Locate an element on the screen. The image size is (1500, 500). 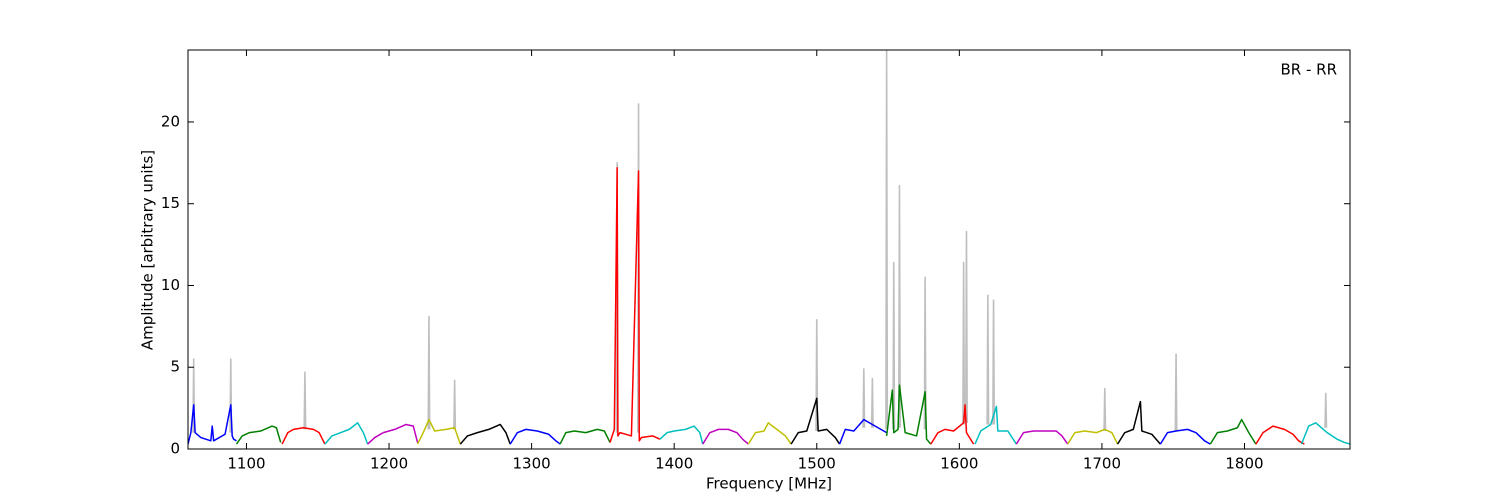
x-tick-label: 1400 is located at coordinates (674, 464).